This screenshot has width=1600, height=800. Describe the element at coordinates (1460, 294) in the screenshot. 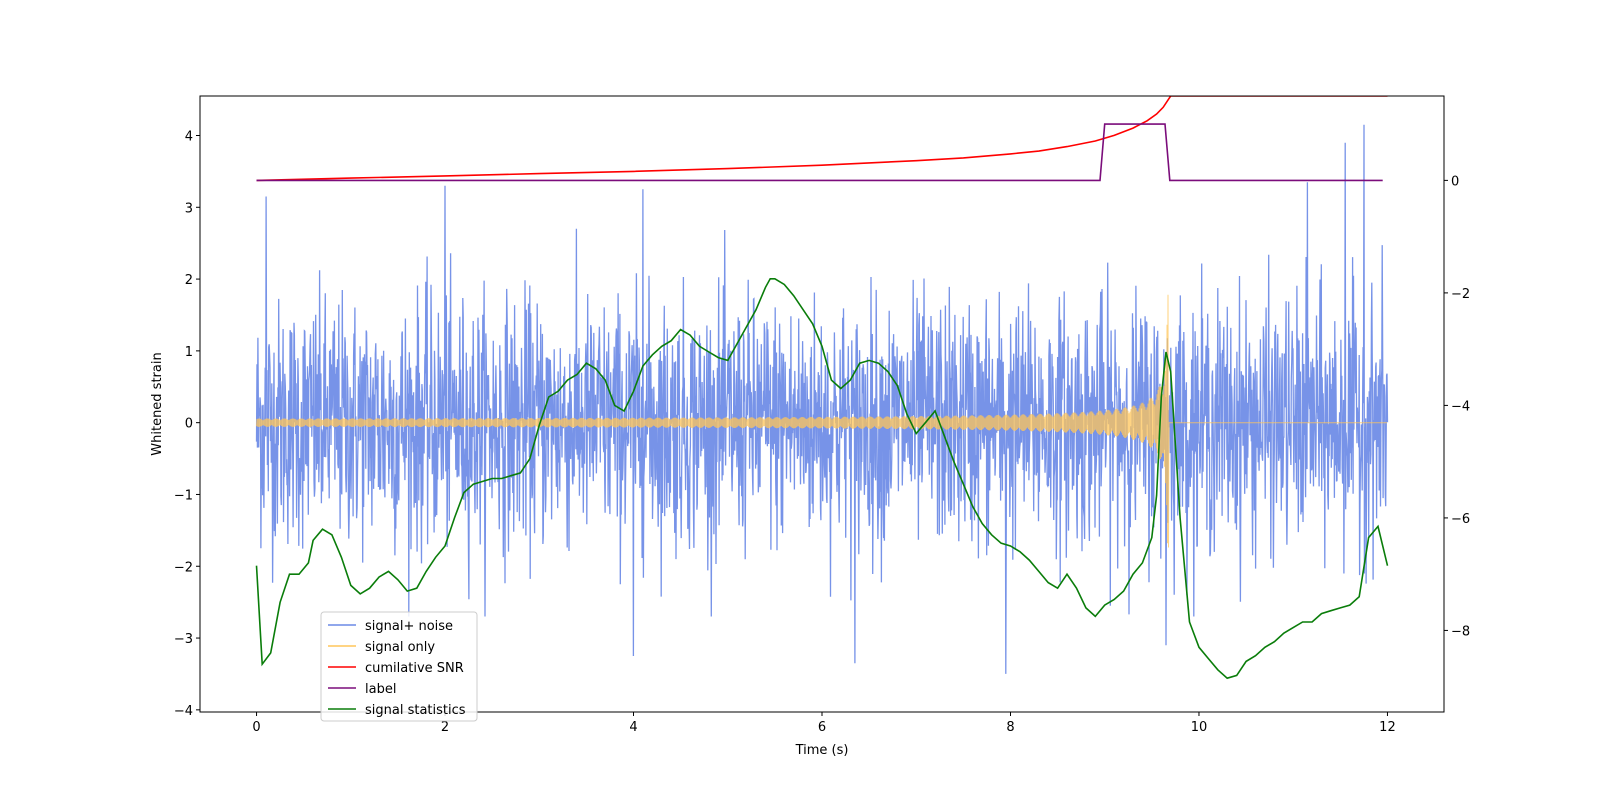

I see `y2-tick-label--2: −2` at that location.